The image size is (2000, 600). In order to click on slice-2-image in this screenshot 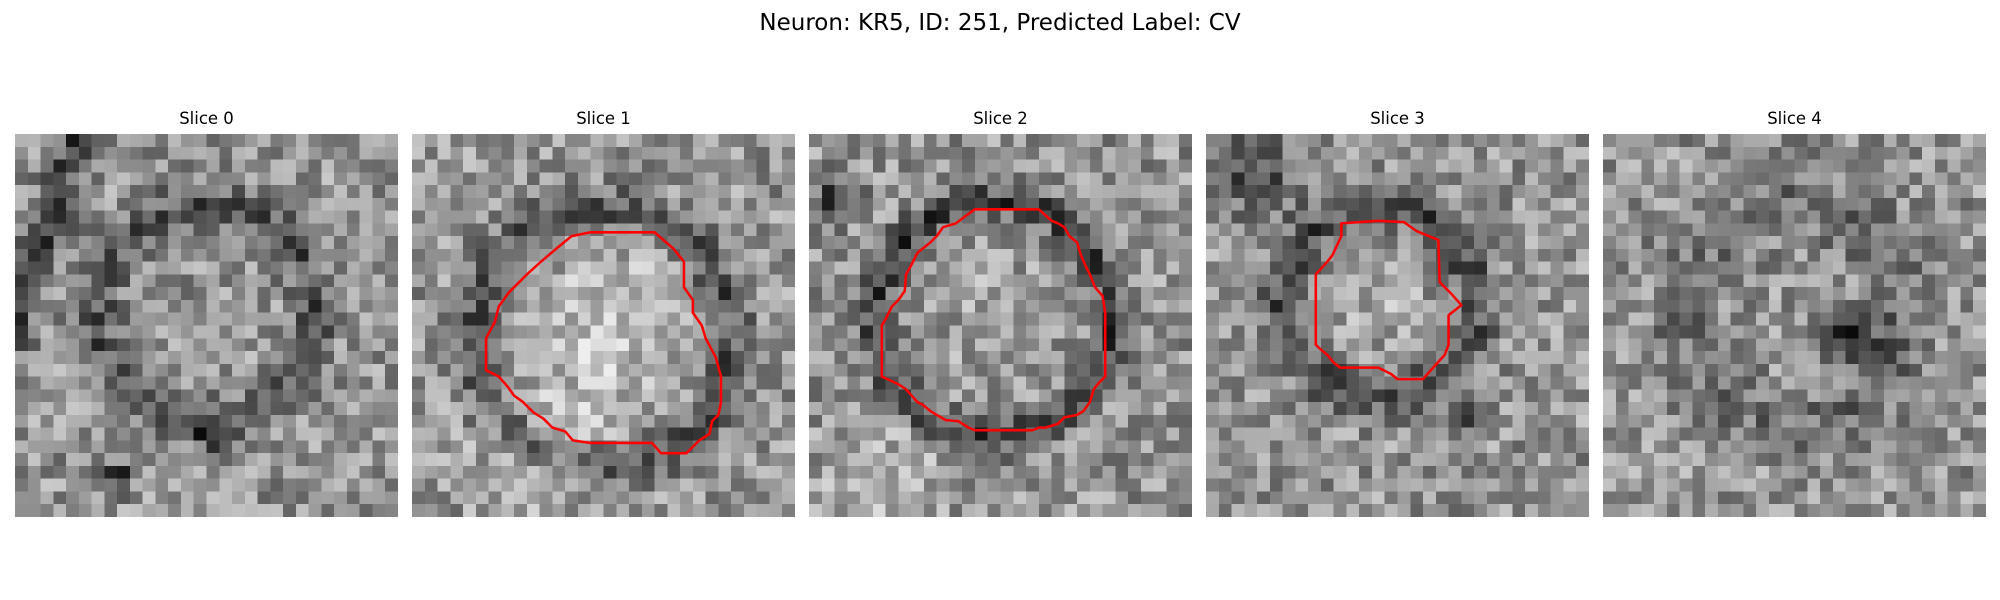, I will do `click(1000, 325)`.